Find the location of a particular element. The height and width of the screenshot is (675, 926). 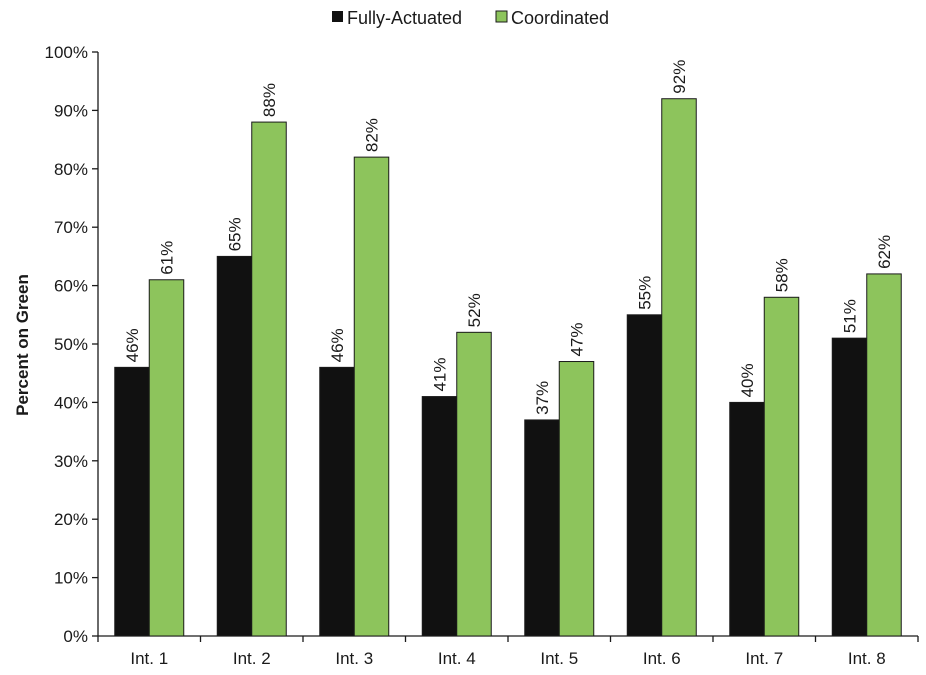

data-label: 47% is located at coordinates (577, 339).